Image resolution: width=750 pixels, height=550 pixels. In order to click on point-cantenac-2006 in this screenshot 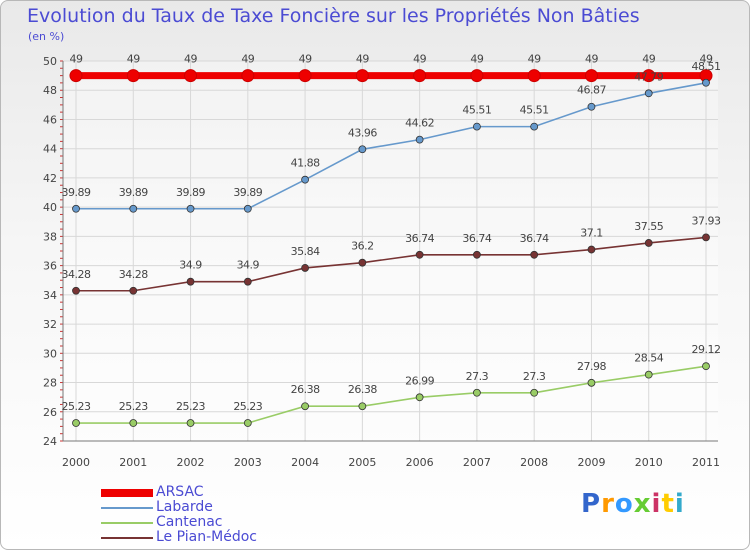, I will do `click(419, 397)`.